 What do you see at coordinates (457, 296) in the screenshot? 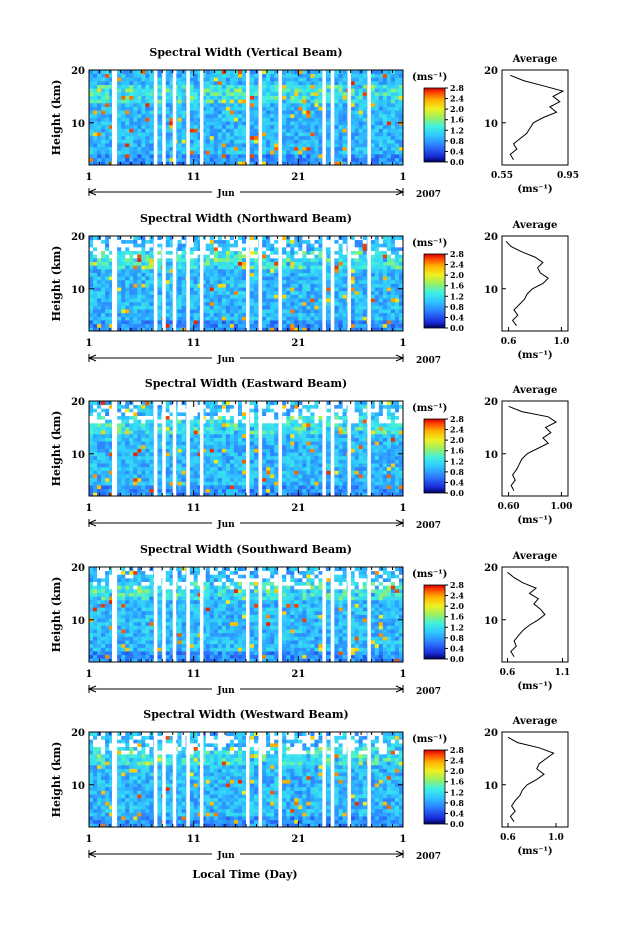
I see `colorbar-tick-label: 1.2` at bounding box center [457, 296].